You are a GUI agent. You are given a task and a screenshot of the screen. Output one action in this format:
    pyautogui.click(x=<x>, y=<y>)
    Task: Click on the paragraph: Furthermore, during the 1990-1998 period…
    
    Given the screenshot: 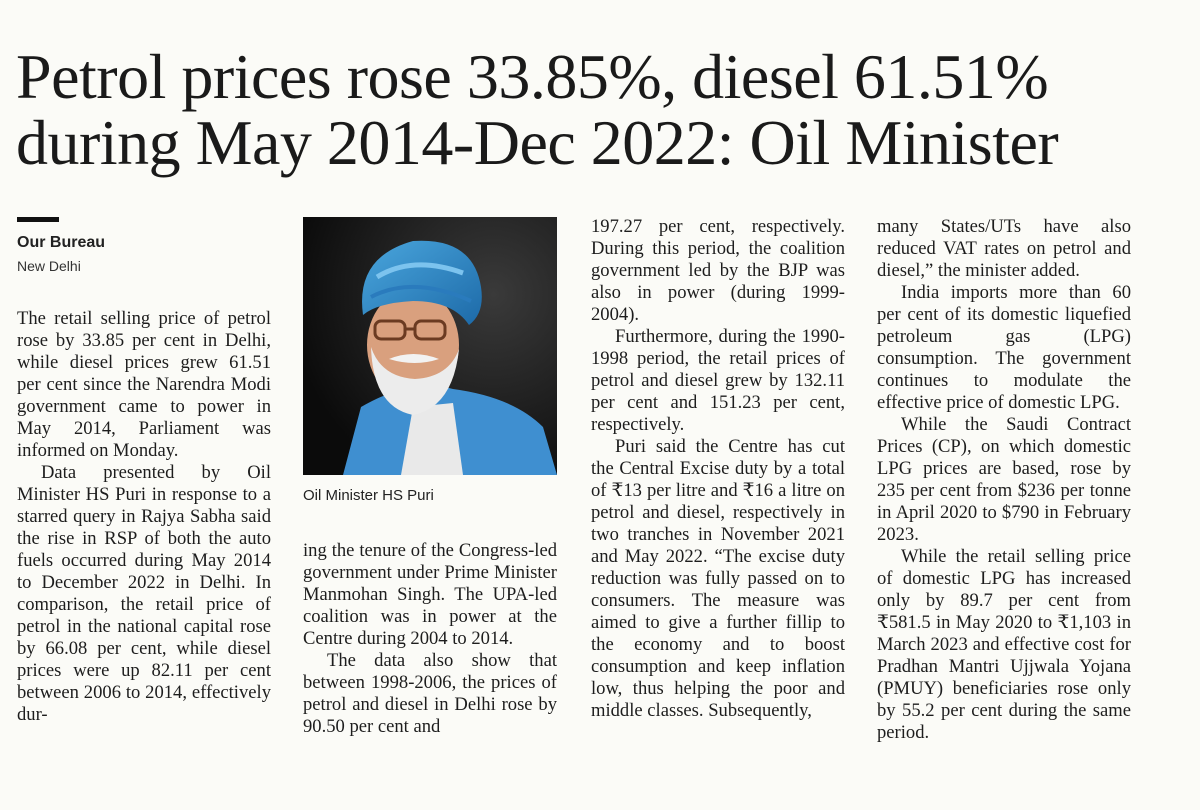 What is the action you would take?
    pyautogui.click(x=718, y=380)
    